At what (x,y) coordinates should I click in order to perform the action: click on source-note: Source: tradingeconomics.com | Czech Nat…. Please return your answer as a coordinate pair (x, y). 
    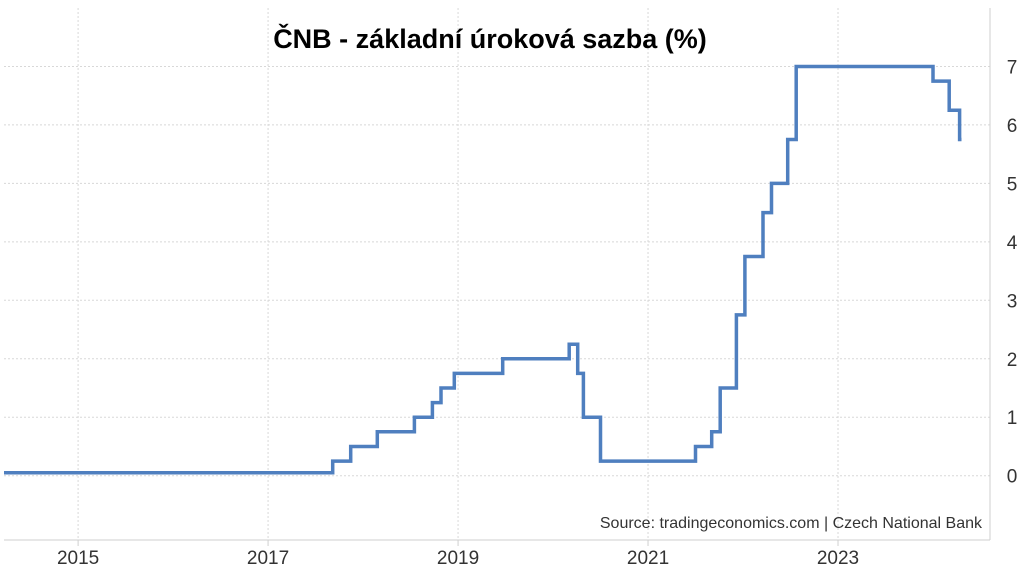
    Looking at the image, I should click on (791, 523).